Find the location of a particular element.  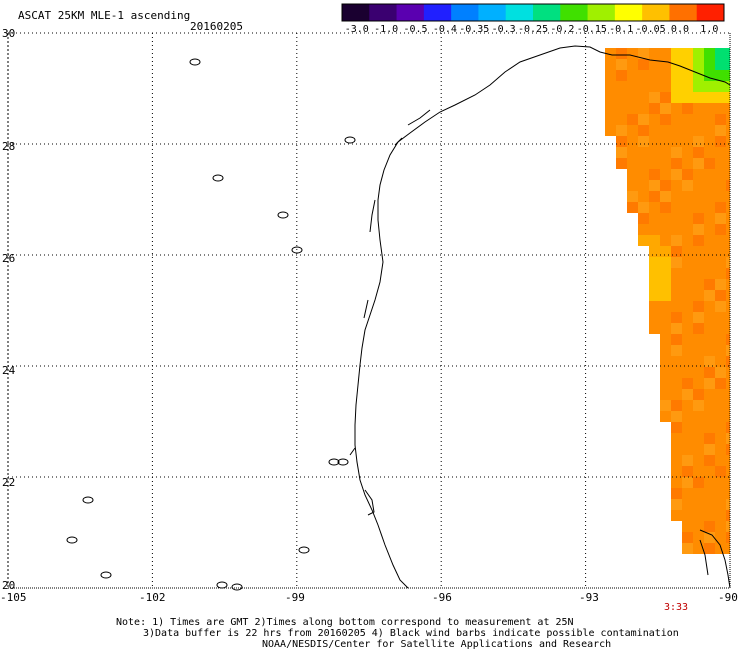

colorbar-label: -3.0 is located at coordinates (356, 29).